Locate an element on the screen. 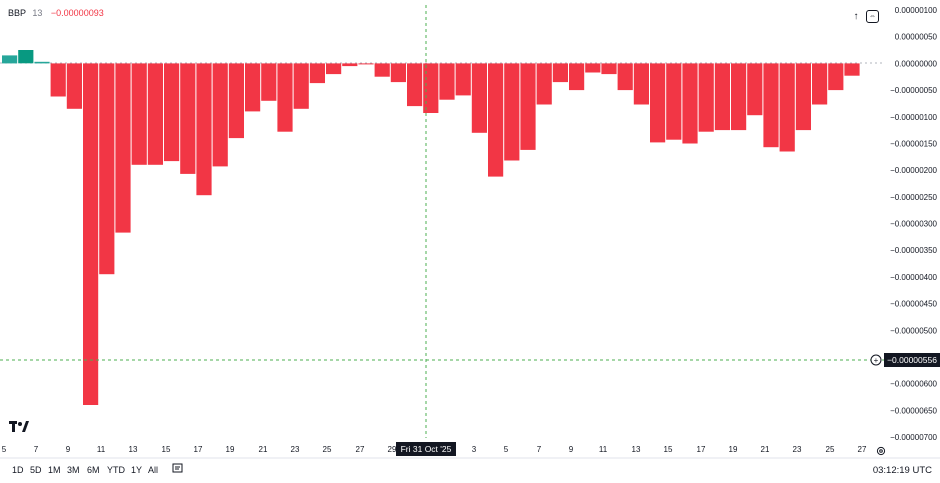 Image resolution: width=940 pixels, height=483 pixels. y-tick-label: −0.00000200 is located at coordinates (913, 170).